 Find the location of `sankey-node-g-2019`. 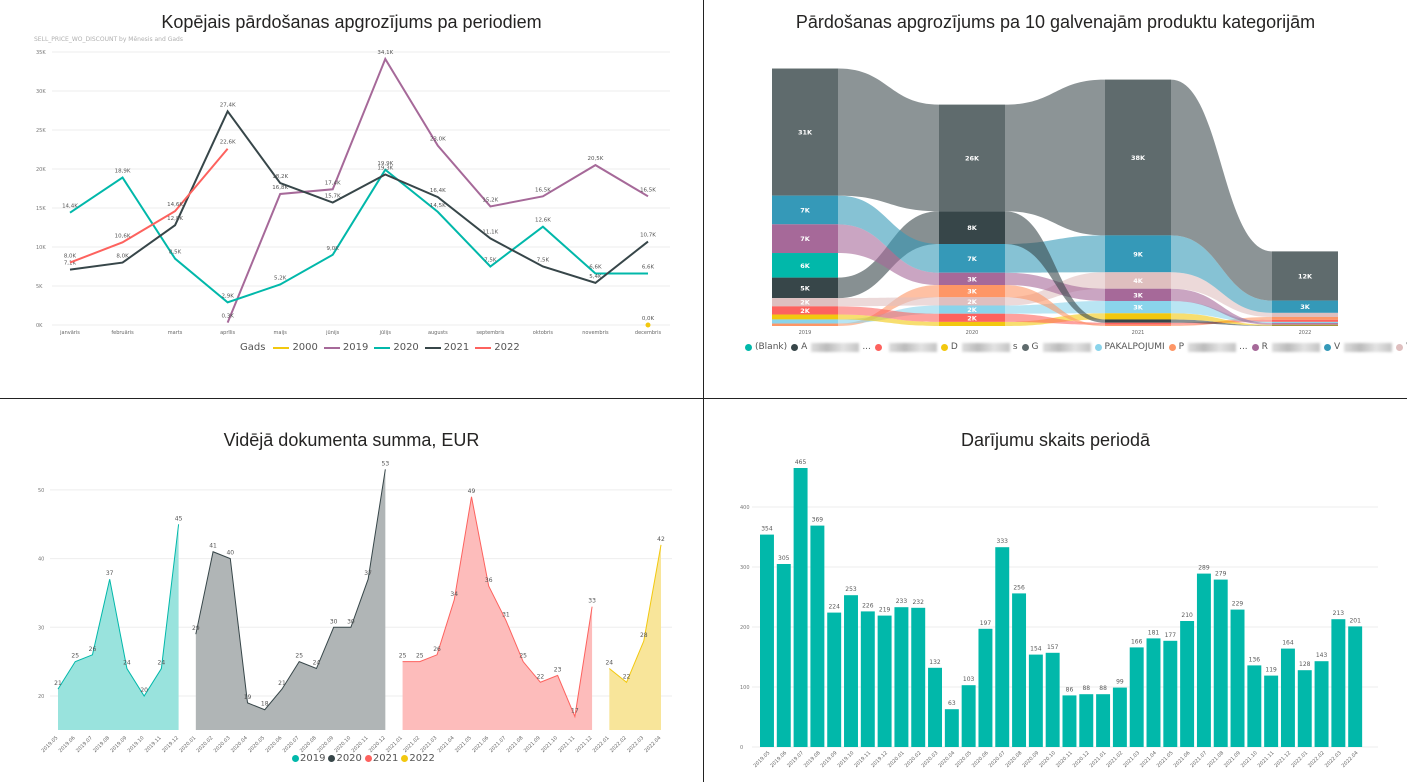

sankey-node-g-2019 is located at coordinates (805, 132).